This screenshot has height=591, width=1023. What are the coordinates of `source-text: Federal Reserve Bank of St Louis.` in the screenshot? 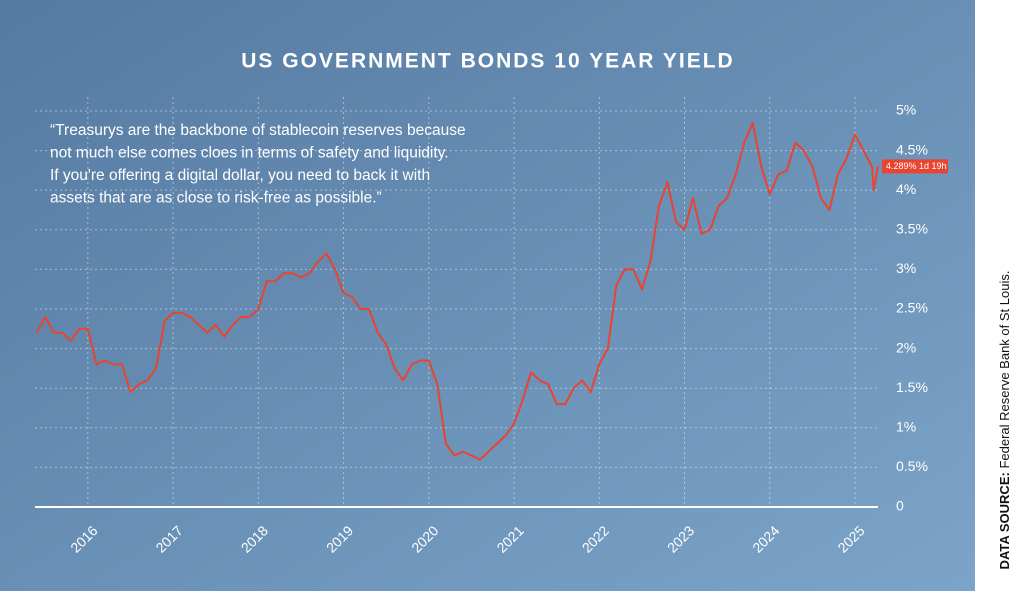 It's located at (1004, 370).